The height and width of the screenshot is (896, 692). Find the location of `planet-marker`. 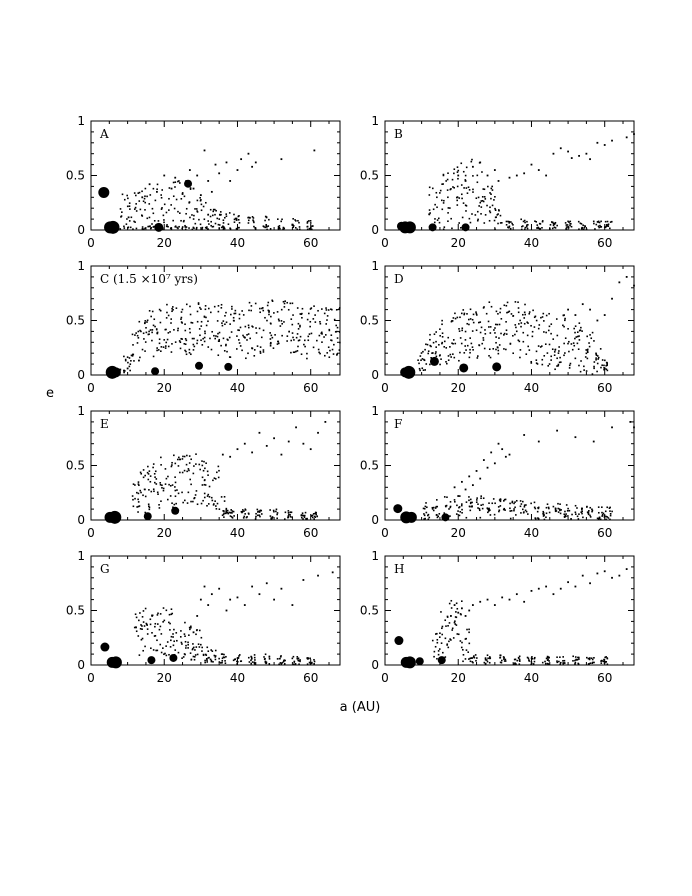

planet-marker is located at coordinates (464, 368).